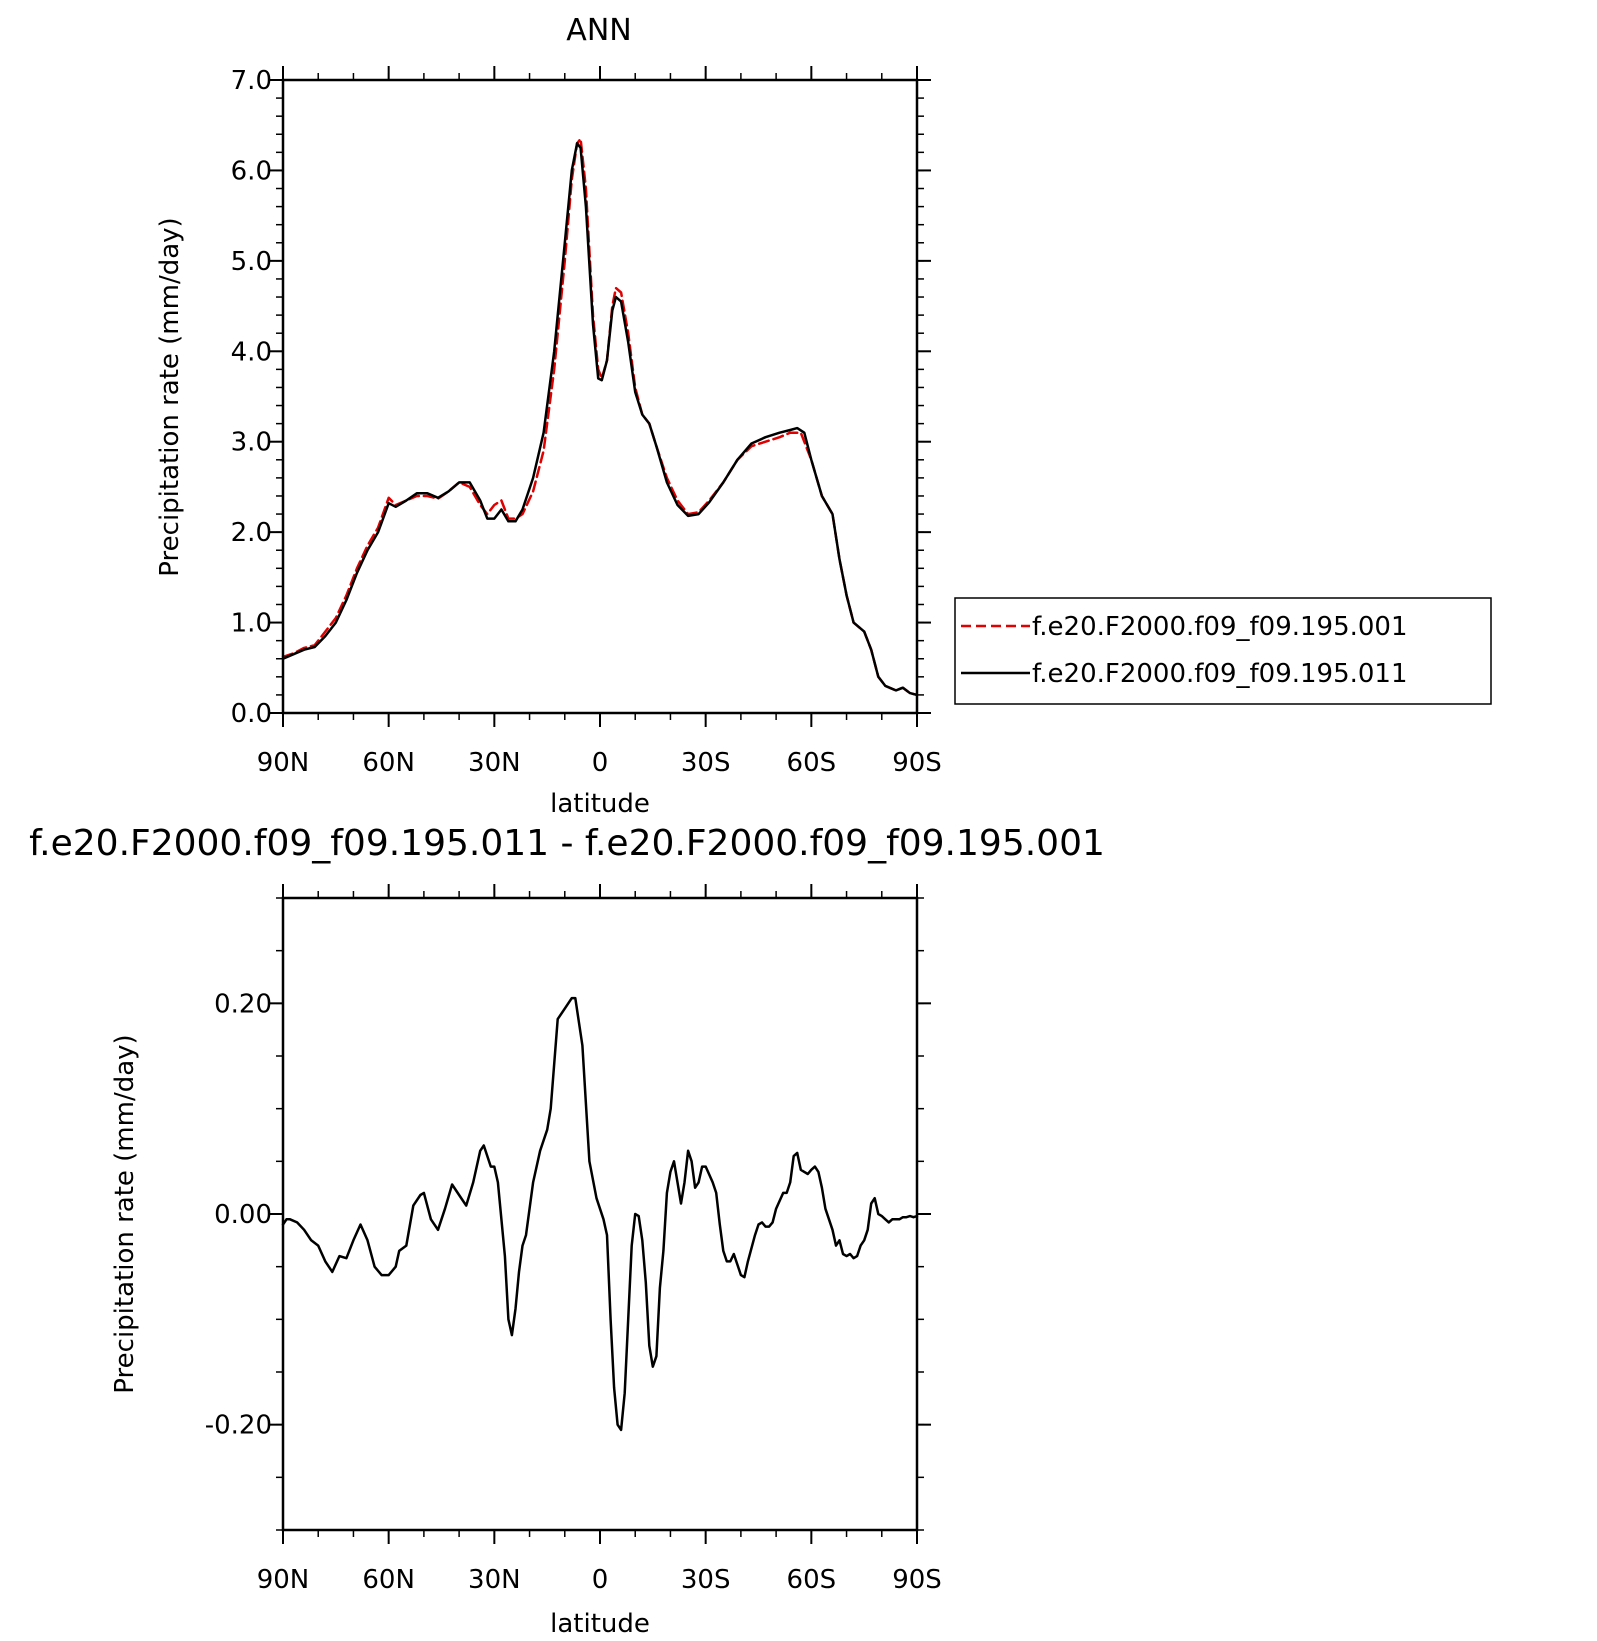  Describe the element at coordinates (1220, 627) in the screenshot. I see `legend-label-series-001: f.e20.F2000.f09_f09.195.001` at that location.